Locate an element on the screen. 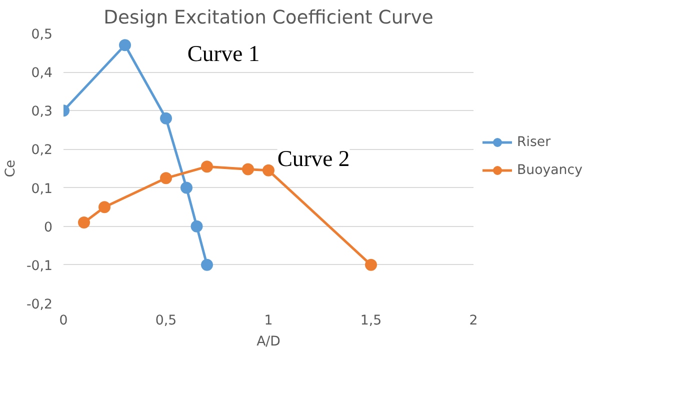  annotation: Curve 2 is located at coordinates (313, 158).